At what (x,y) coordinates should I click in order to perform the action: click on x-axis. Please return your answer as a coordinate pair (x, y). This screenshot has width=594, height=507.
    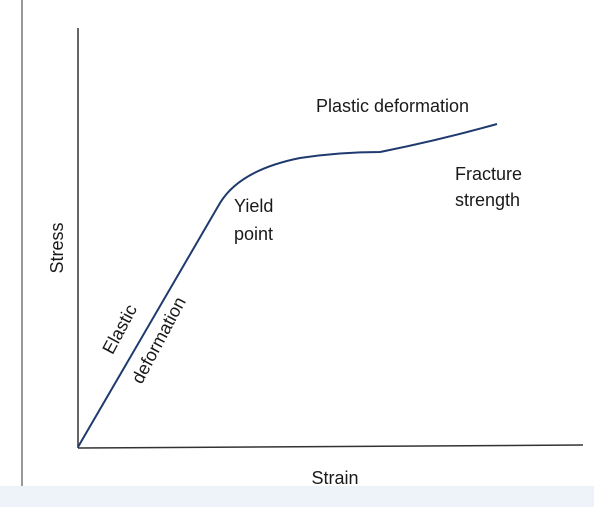
    Looking at the image, I should click on (330, 446).